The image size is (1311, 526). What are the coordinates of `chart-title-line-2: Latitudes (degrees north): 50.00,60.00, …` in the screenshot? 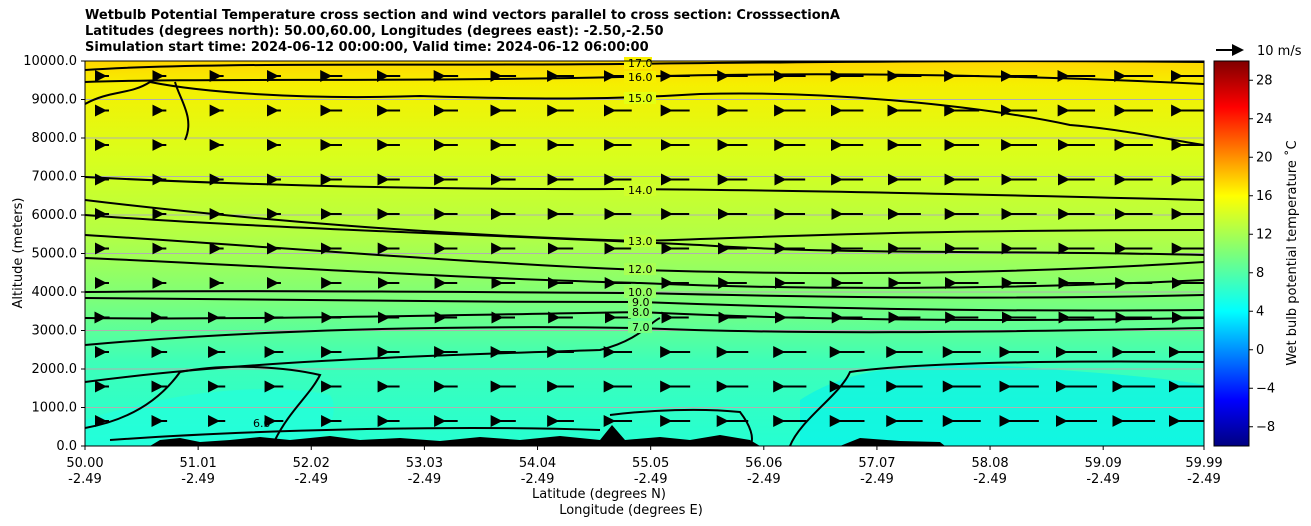 It's located at (374, 31).